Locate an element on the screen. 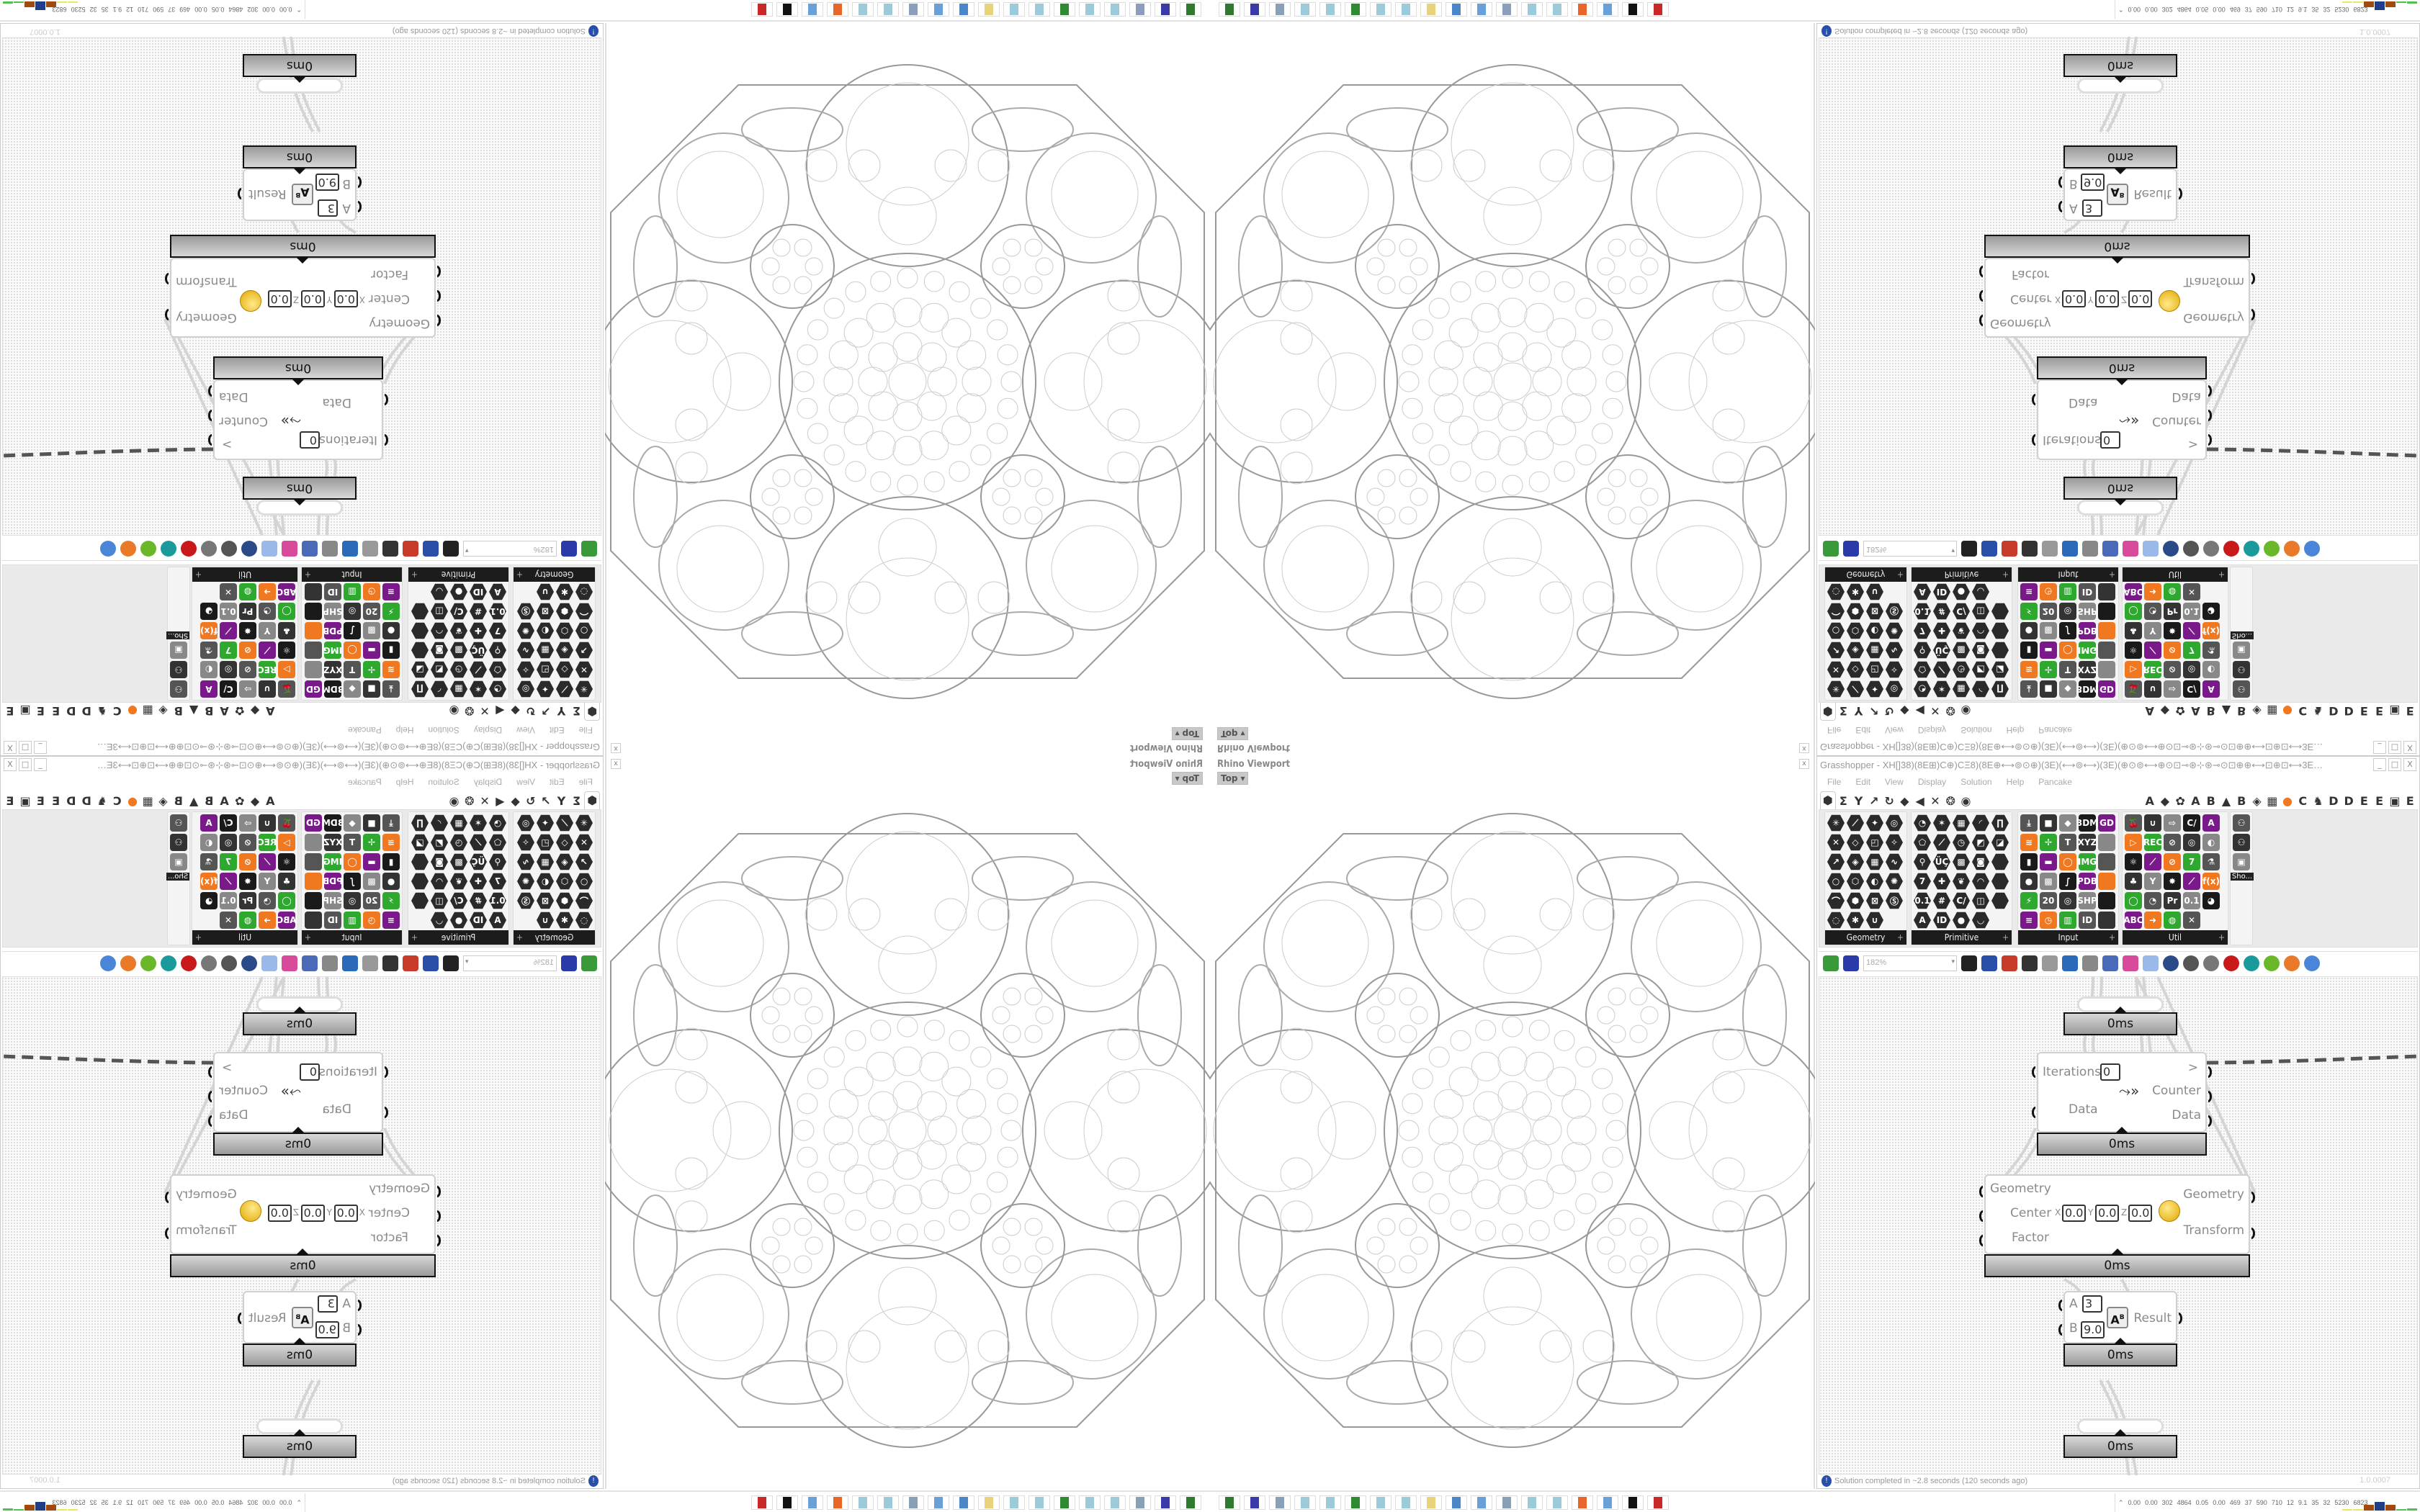 This screenshot has height=1512, width=2420. component-icon: ◐ is located at coordinates (1874, 881).